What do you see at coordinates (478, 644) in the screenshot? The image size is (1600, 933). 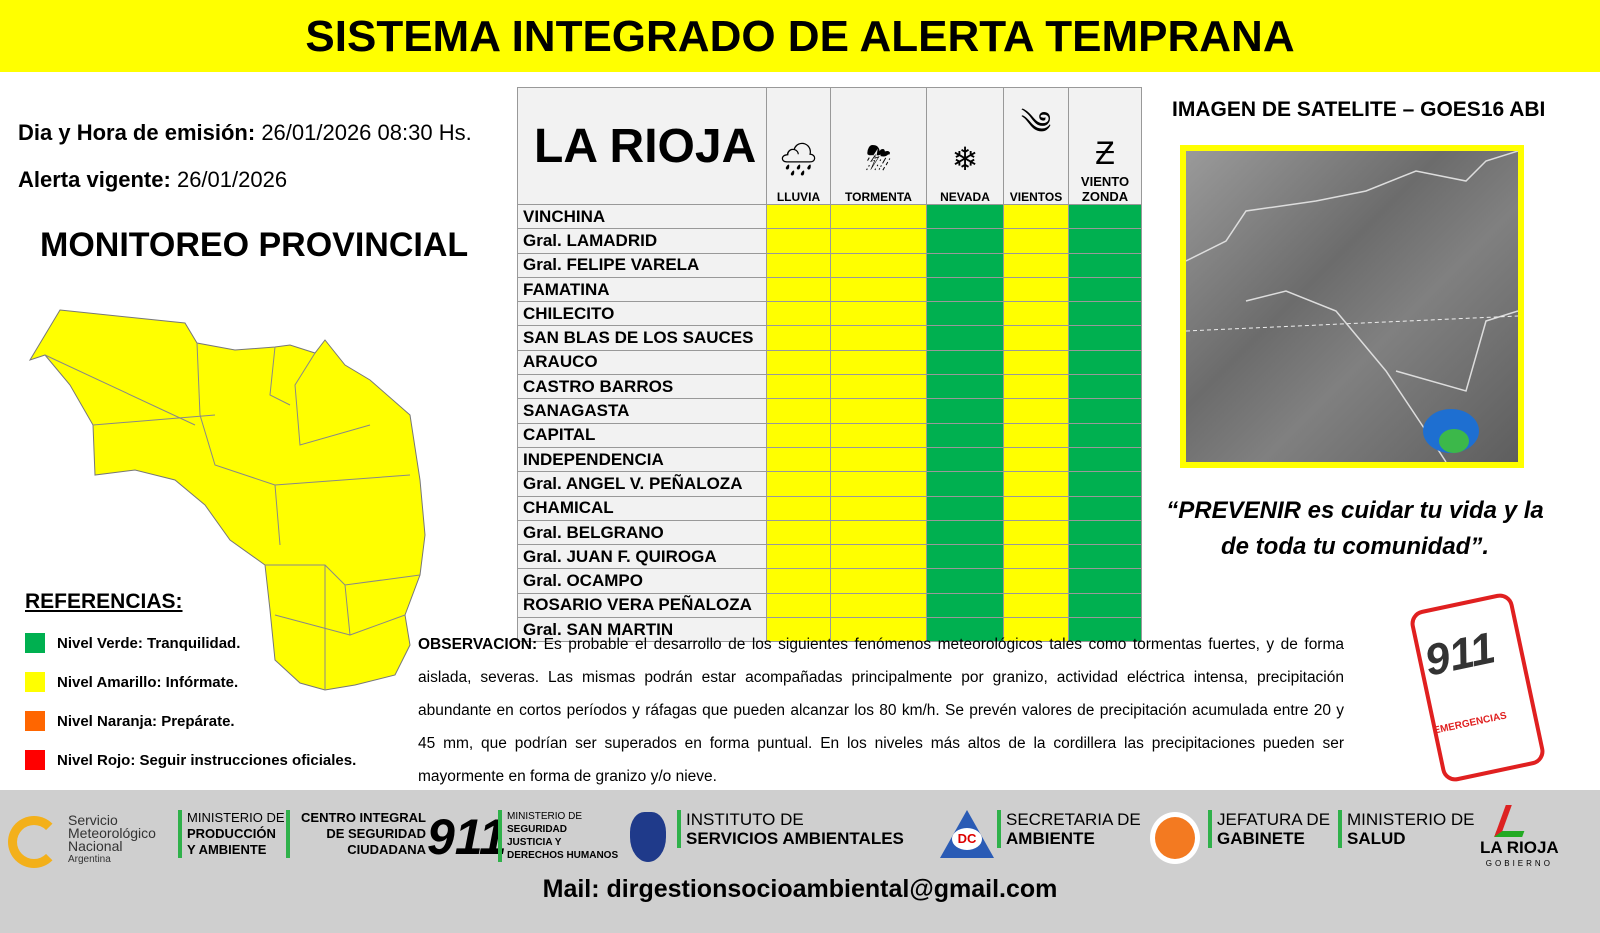 I see `observation-label: OBSERVACION:` at bounding box center [478, 644].